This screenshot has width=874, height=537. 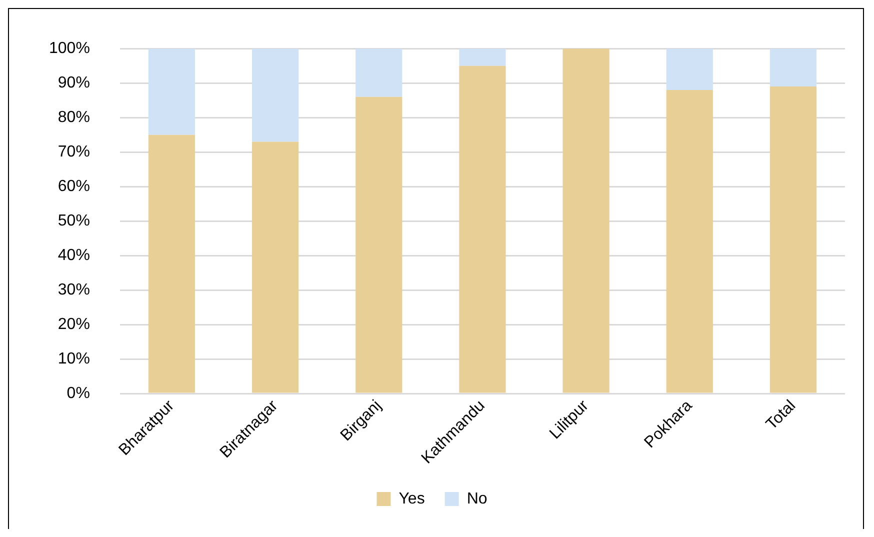 What do you see at coordinates (74, 186) in the screenshot?
I see `y-tick-label: 60%` at bounding box center [74, 186].